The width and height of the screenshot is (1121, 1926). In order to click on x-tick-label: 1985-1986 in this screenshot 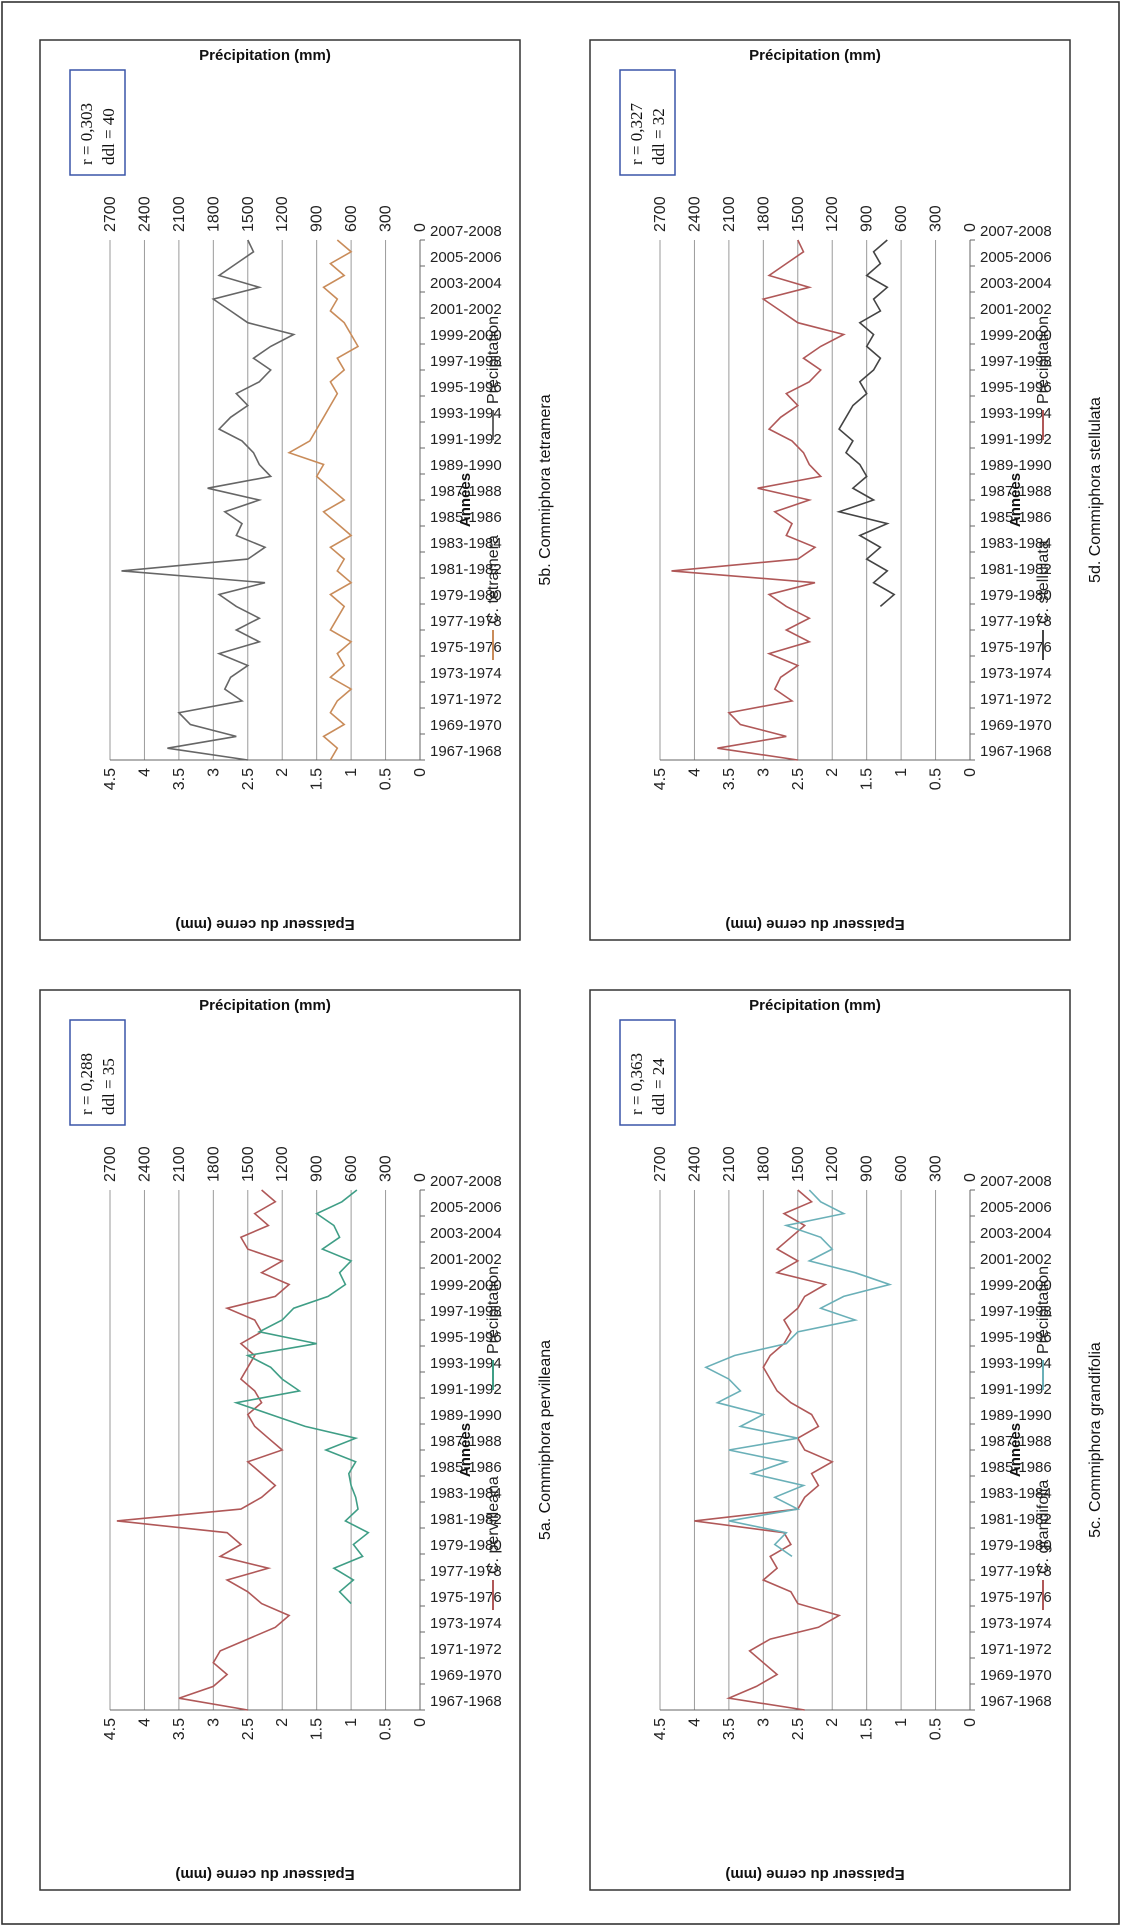, I will do `click(466, 517)`.